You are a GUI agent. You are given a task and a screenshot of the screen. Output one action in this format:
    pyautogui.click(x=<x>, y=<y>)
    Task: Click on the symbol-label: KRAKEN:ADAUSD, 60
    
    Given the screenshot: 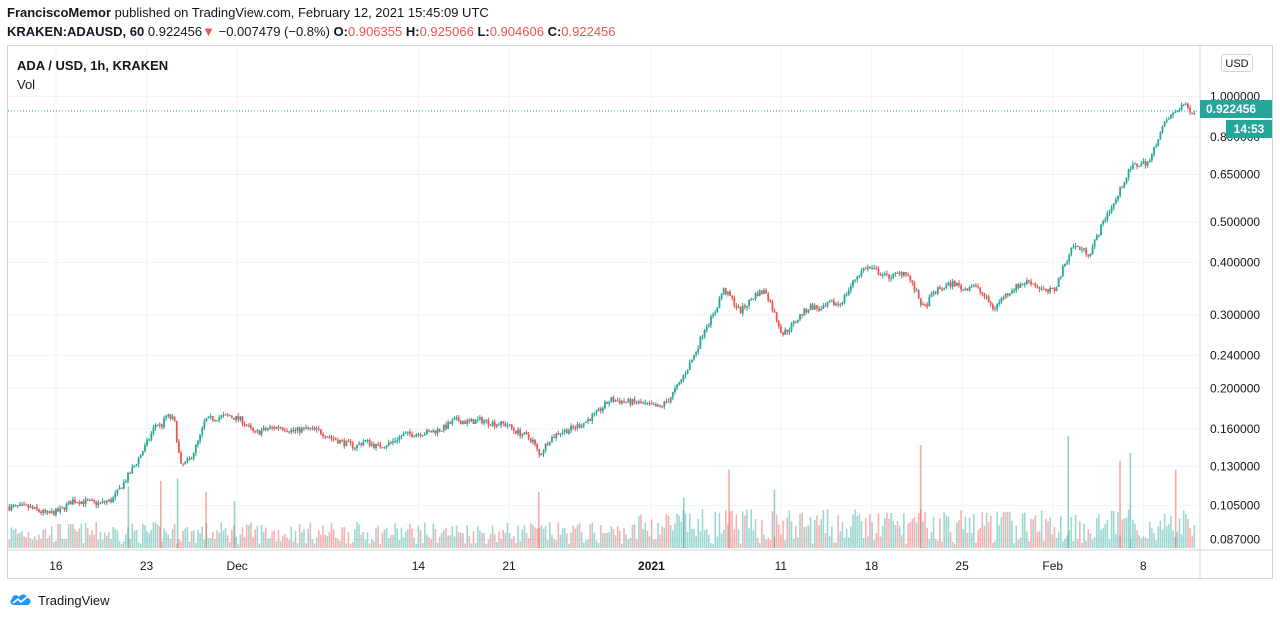 What is the action you would take?
    pyautogui.click(x=76, y=31)
    